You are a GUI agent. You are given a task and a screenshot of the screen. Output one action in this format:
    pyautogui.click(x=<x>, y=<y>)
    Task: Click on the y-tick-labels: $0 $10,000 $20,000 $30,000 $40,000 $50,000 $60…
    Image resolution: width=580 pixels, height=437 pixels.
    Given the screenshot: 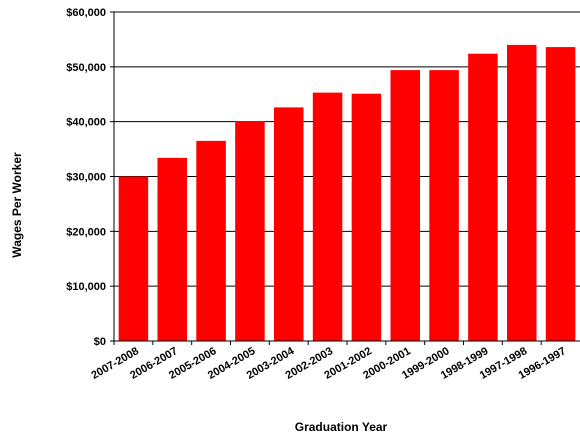 What is the action you would take?
    pyautogui.click(x=90, y=177)
    